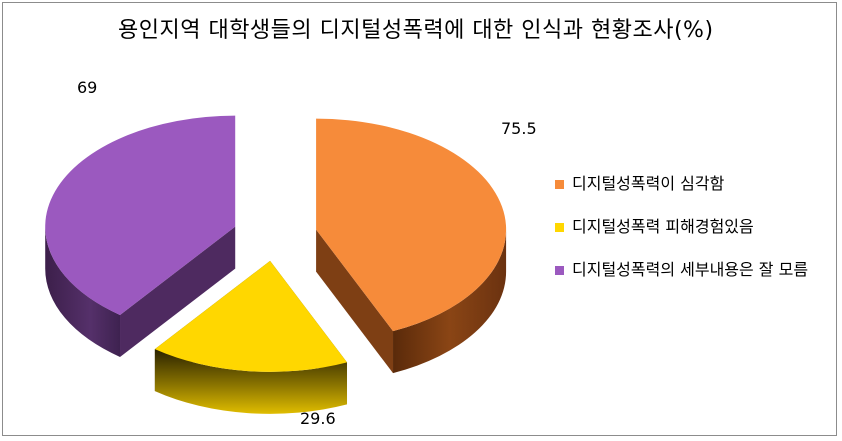 Image resolution: width=842 pixels, height=441 pixels. Describe the element at coordinates (648, 183) in the screenshot. I see `legend-label-severe: 디지털성폭력이 심각함` at that location.